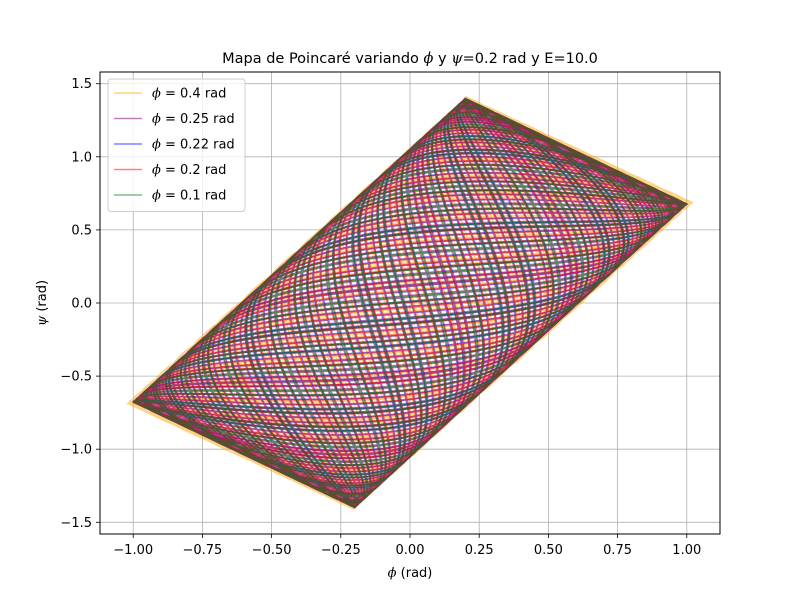 The width and height of the screenshot is (800, 600). Describe the element at coordinates (341, 550) in the screenshot. I see `x-tick-label: −0.25` at that location.